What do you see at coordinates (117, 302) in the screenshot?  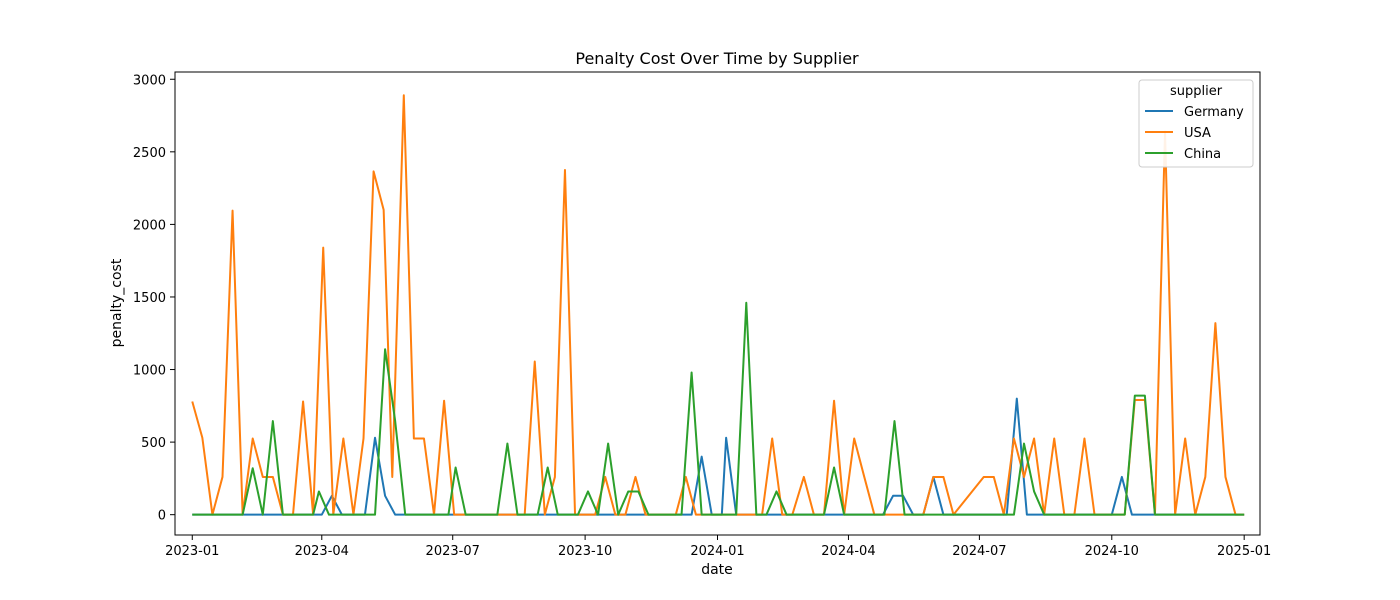 I see `y-axis-title: penalty_cost` at bounding box center [117, 302].